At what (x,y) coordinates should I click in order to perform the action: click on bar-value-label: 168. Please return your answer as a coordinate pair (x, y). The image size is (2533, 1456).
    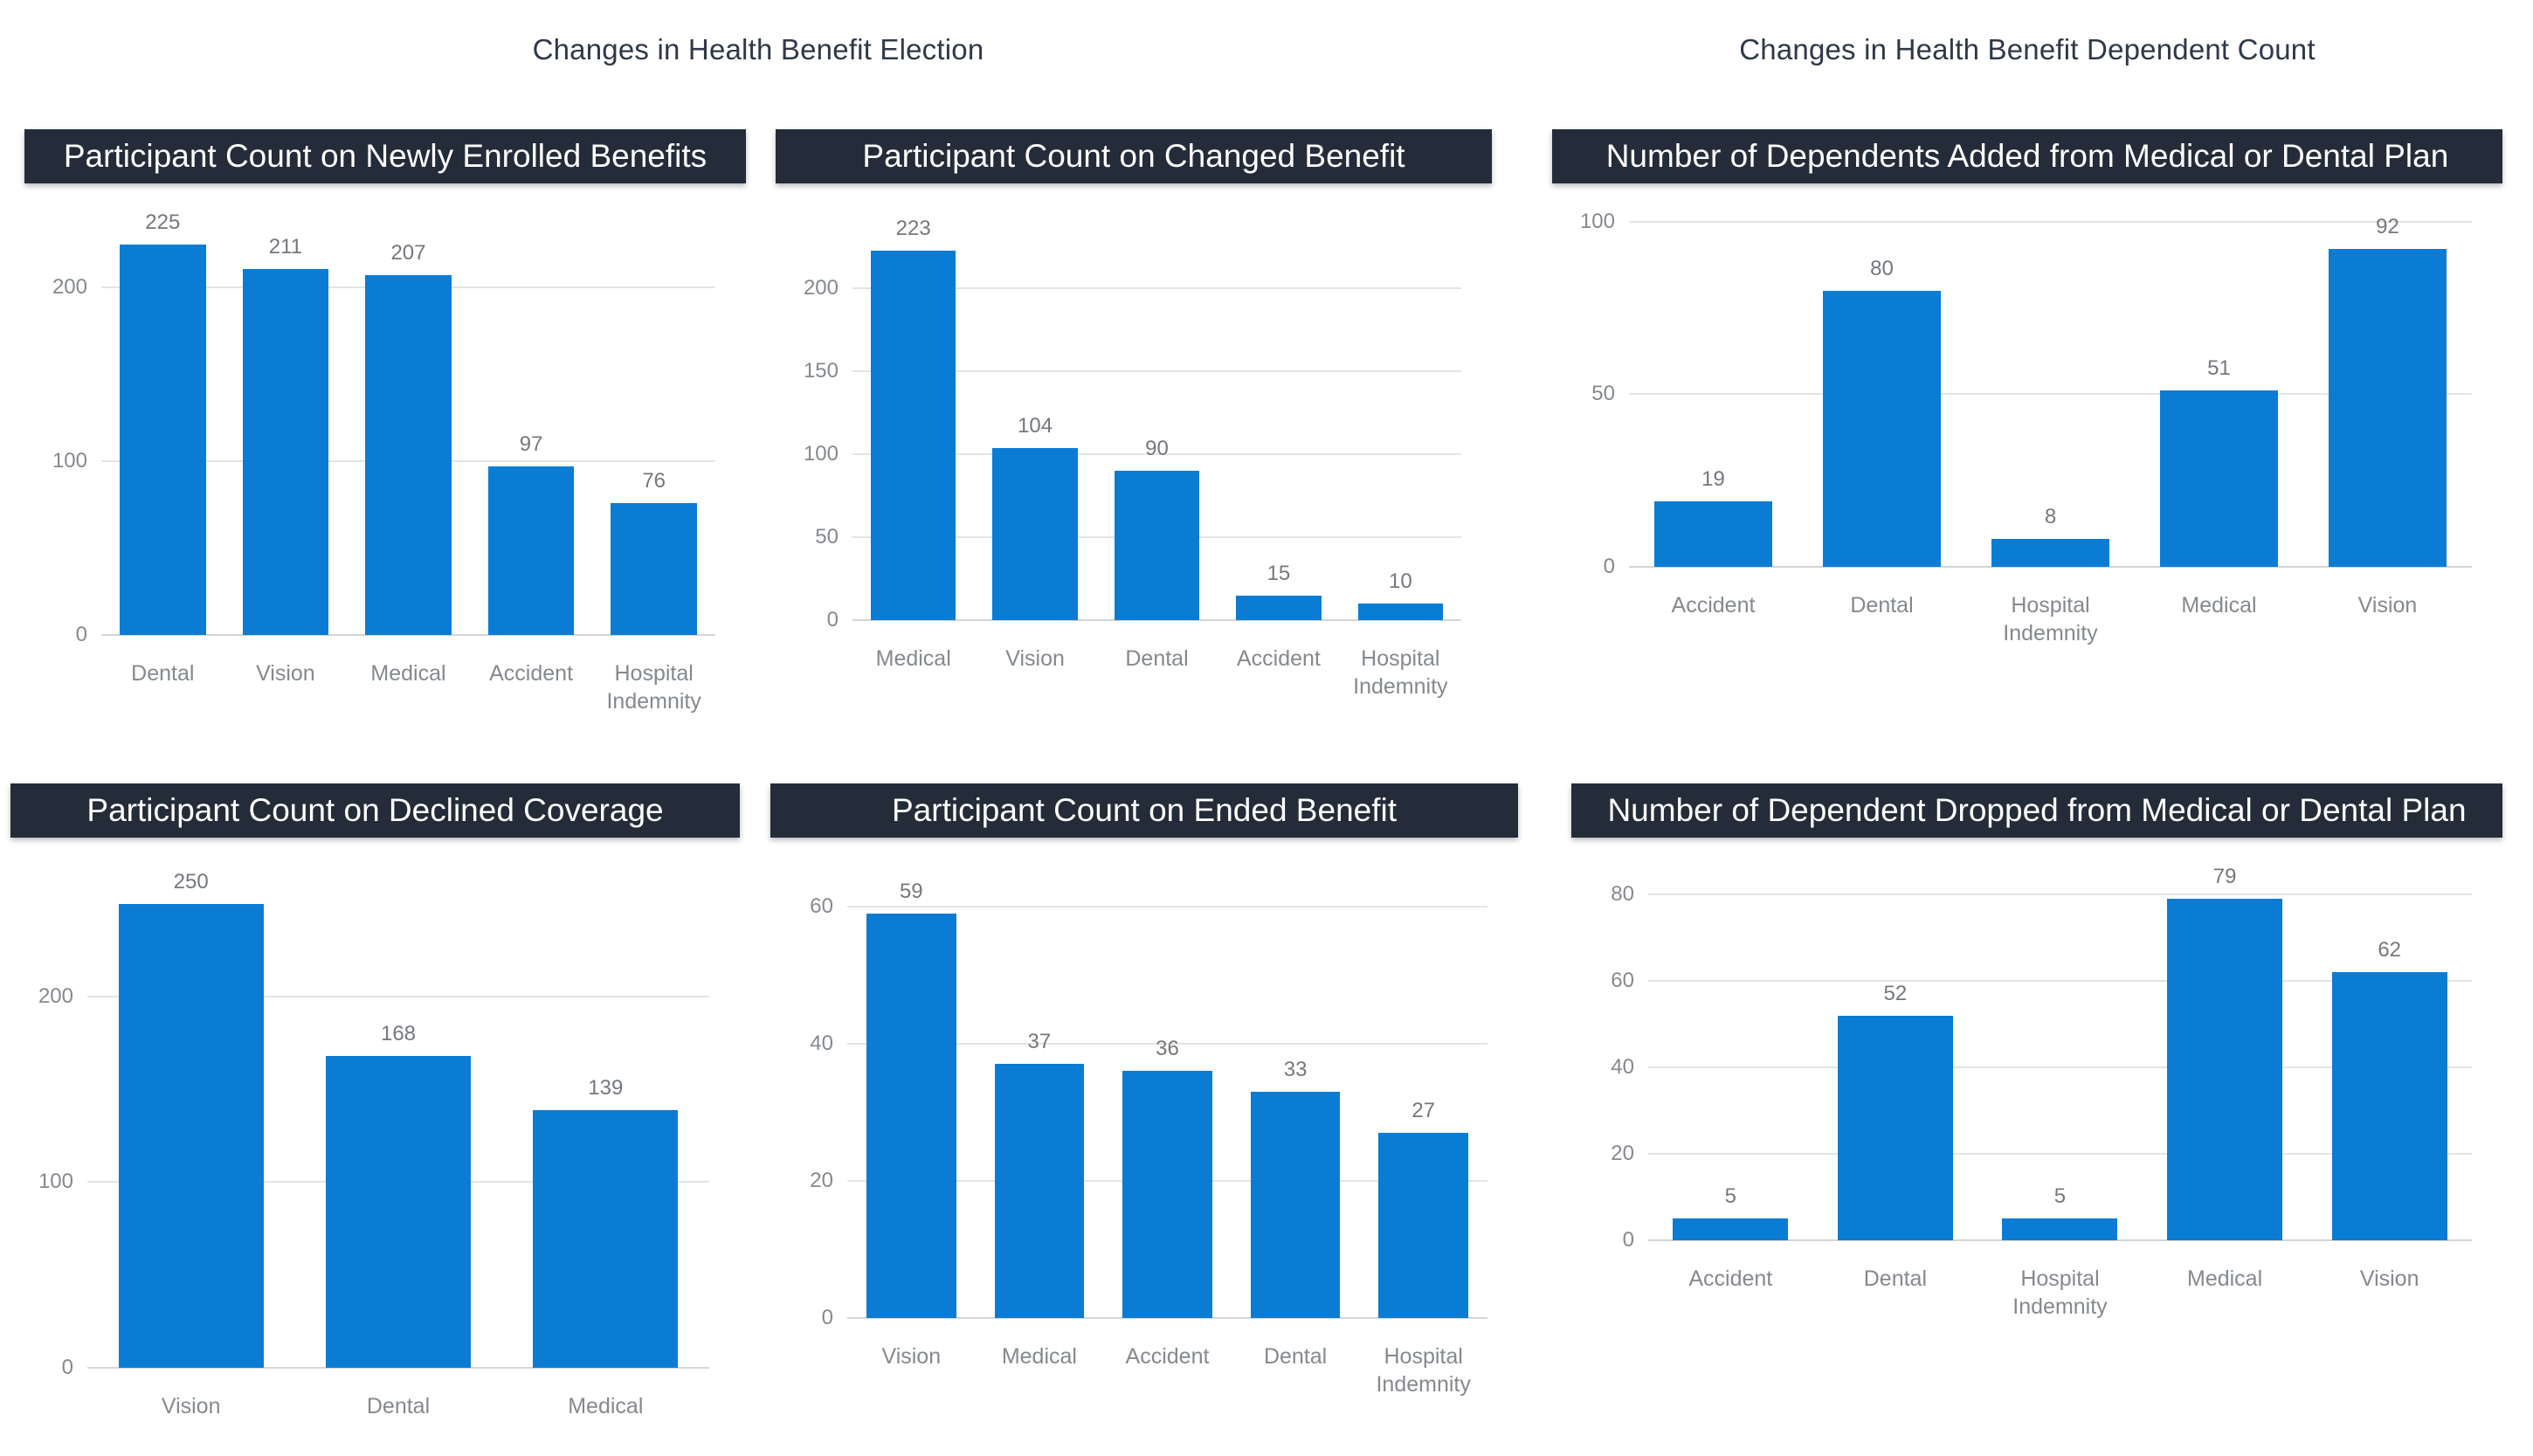
    Looking at the image, I should click on (398, 1033).